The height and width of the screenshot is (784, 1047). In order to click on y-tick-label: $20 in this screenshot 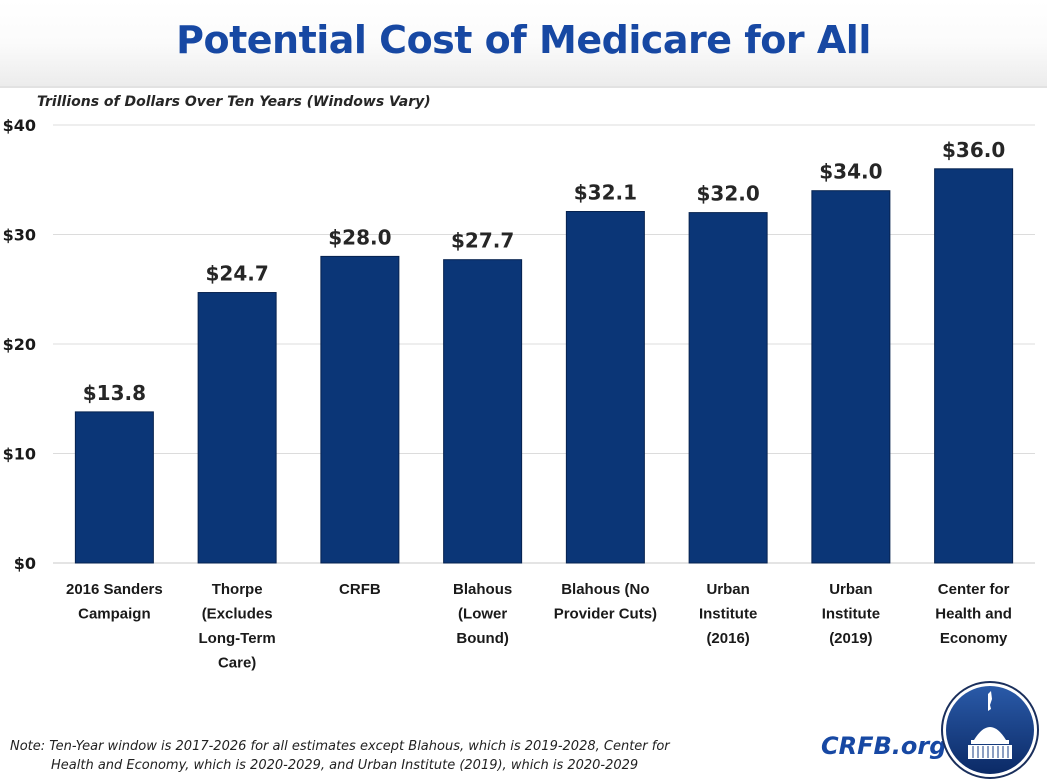, I will do `click(19, 344)`.